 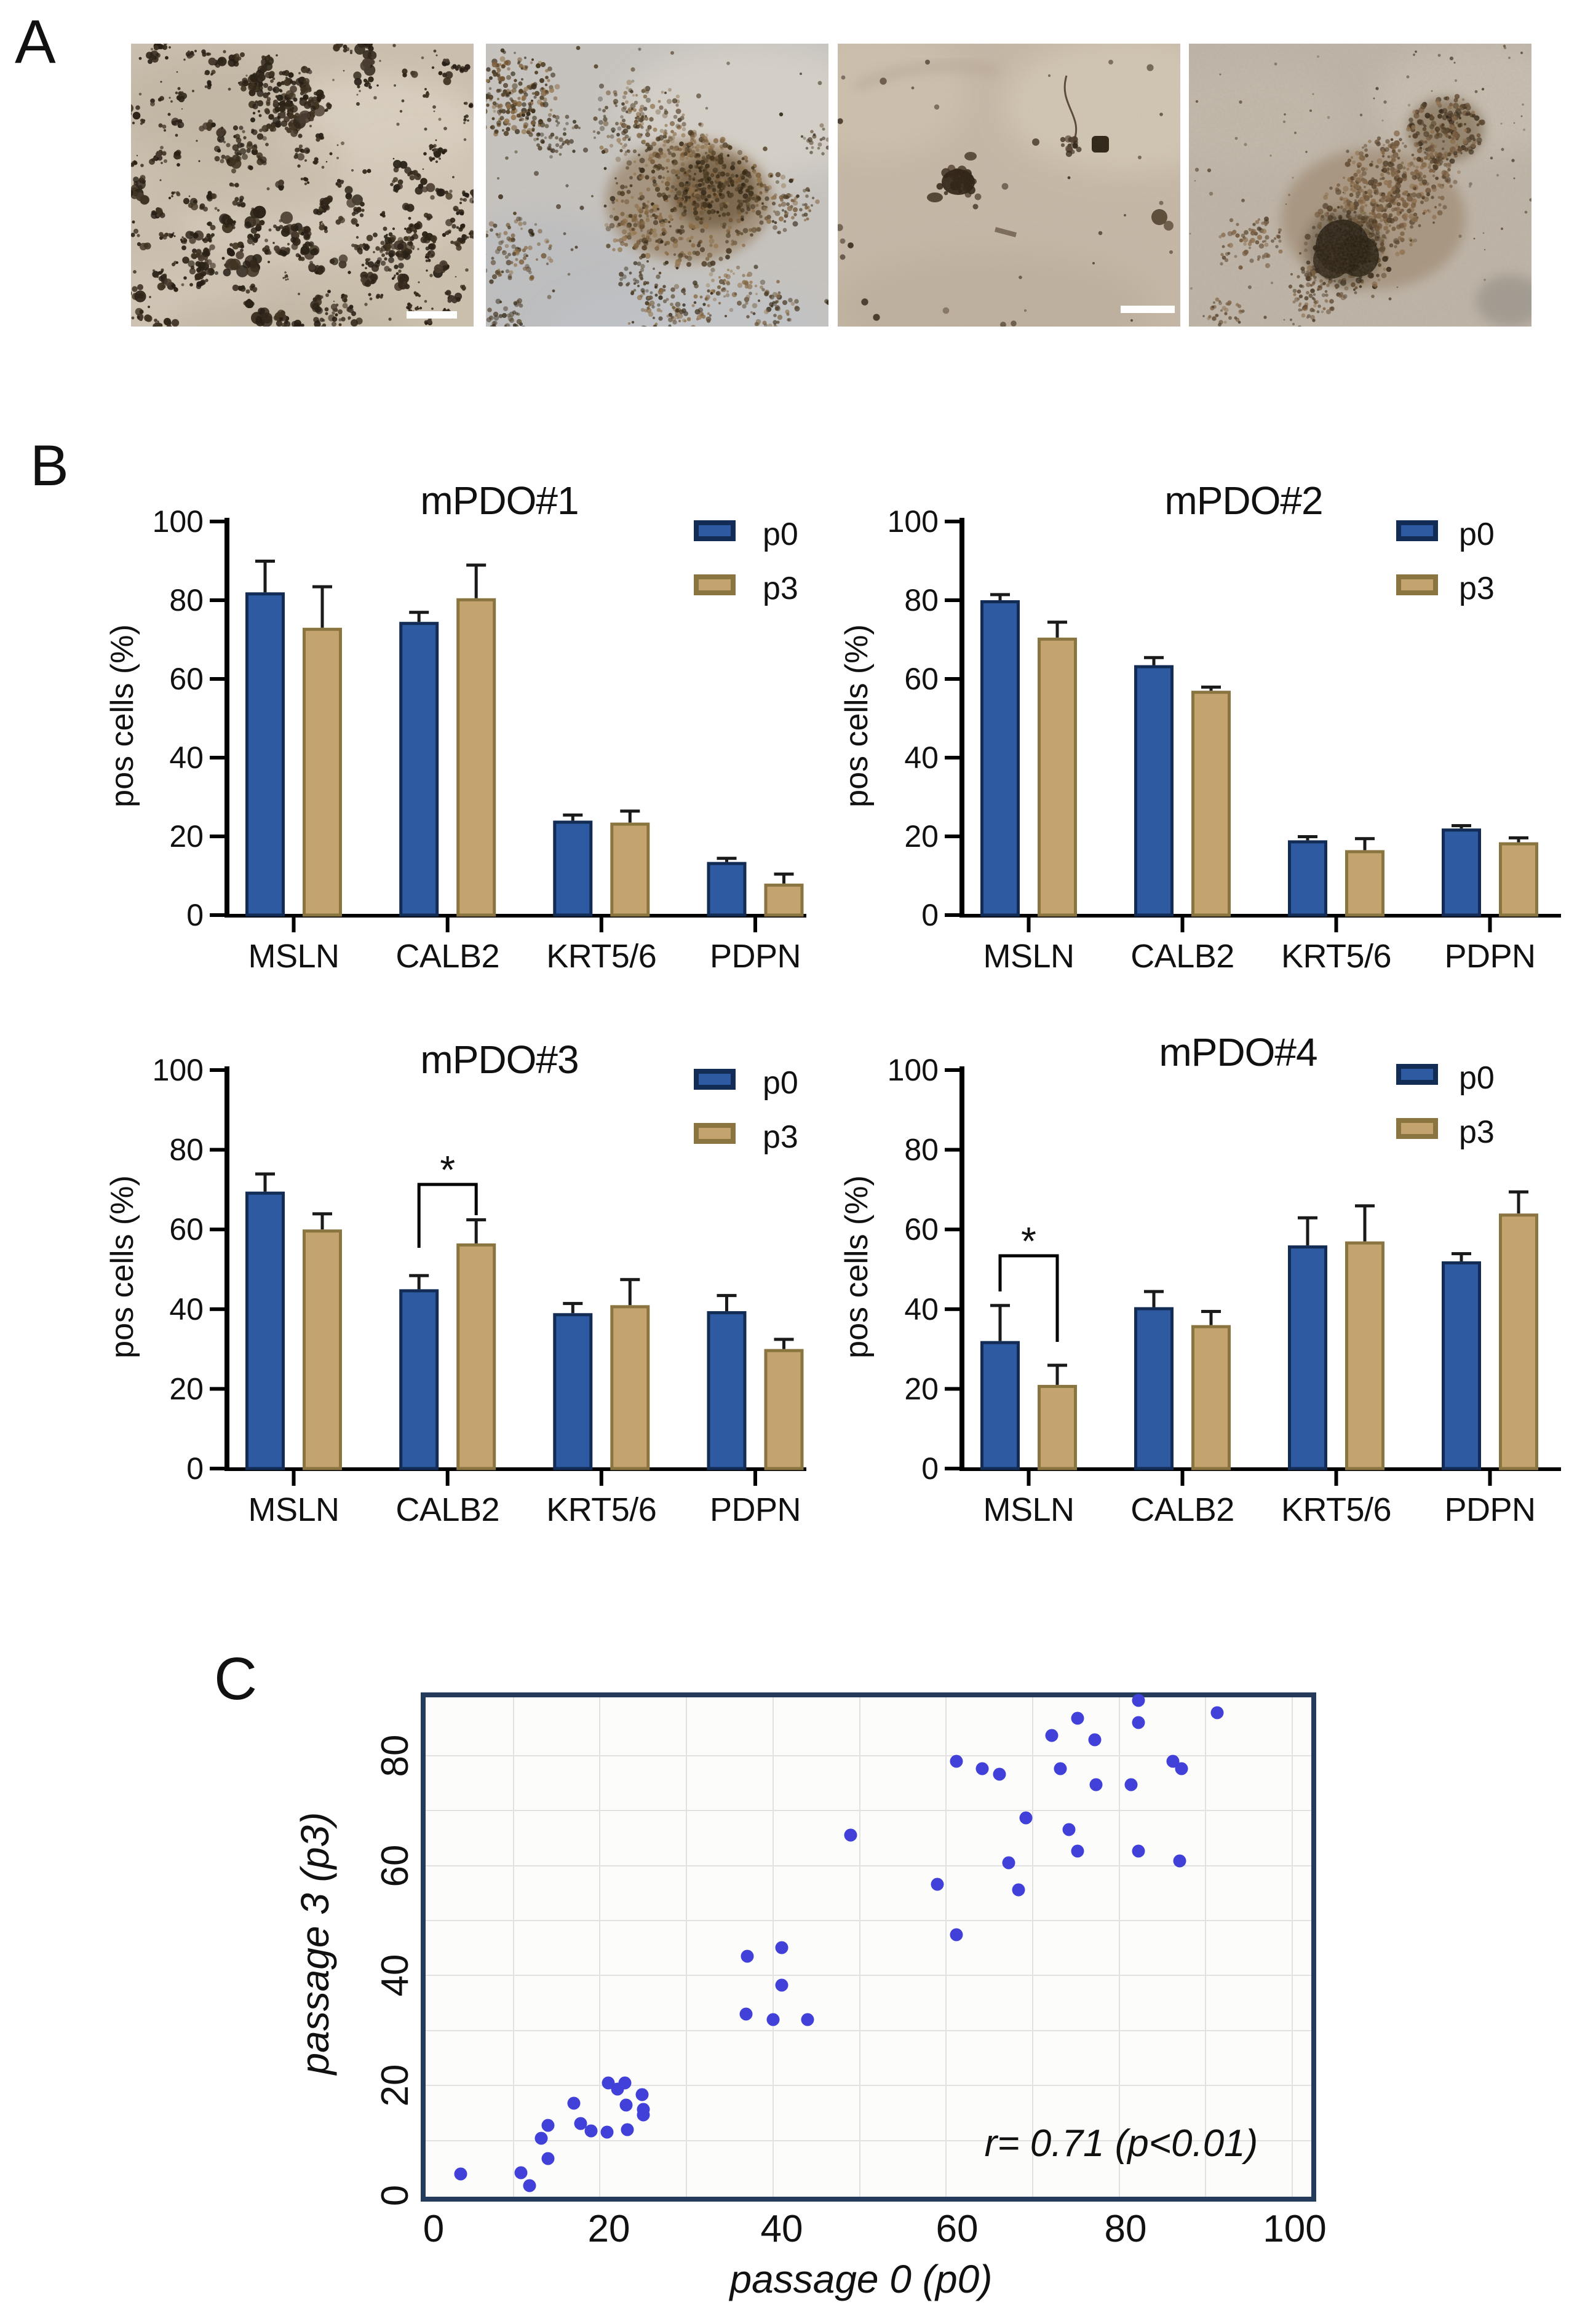 I want to click on svg-text: mPDO#1, so click(x=499, y=501).